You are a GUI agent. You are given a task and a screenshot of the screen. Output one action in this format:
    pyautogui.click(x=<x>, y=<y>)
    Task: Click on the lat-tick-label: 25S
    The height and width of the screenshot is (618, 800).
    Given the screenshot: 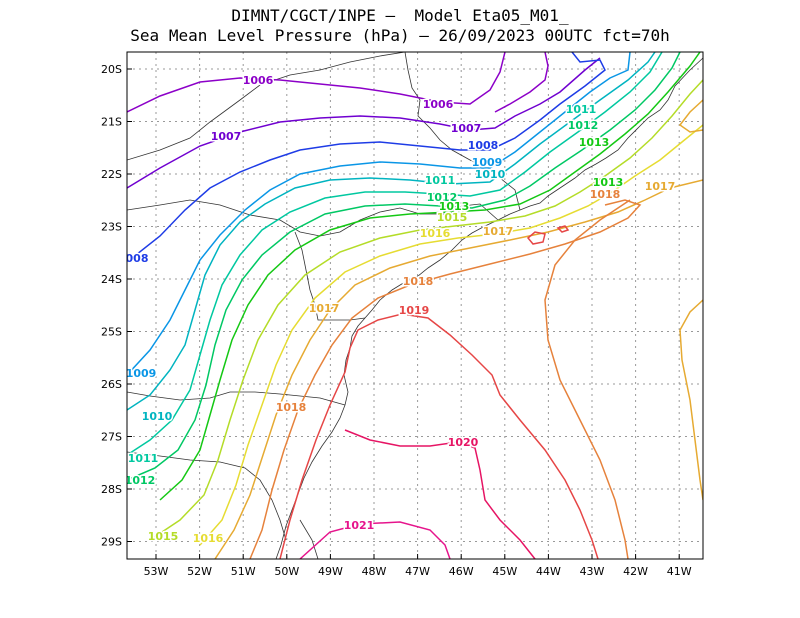 What is the action you would take?
    pyautogui.click(x=111, y=332)
    